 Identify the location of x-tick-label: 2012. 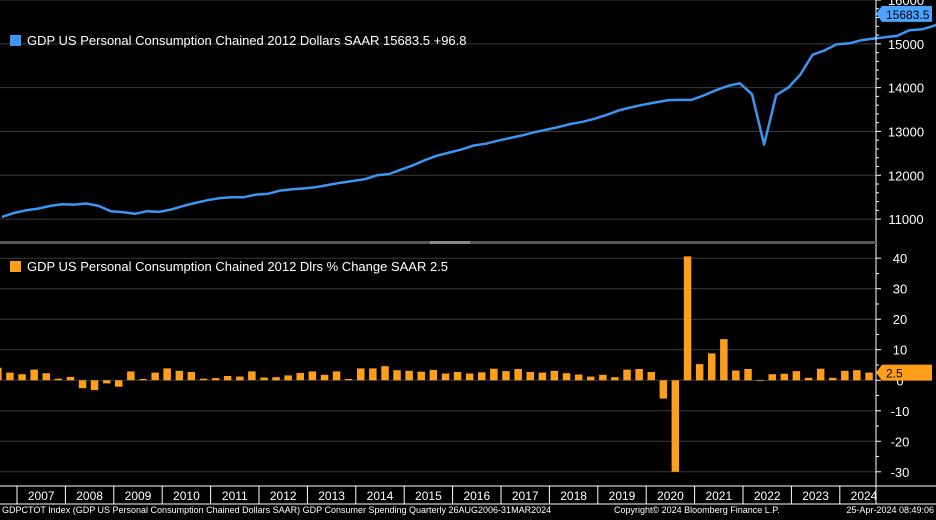
(283, 496).